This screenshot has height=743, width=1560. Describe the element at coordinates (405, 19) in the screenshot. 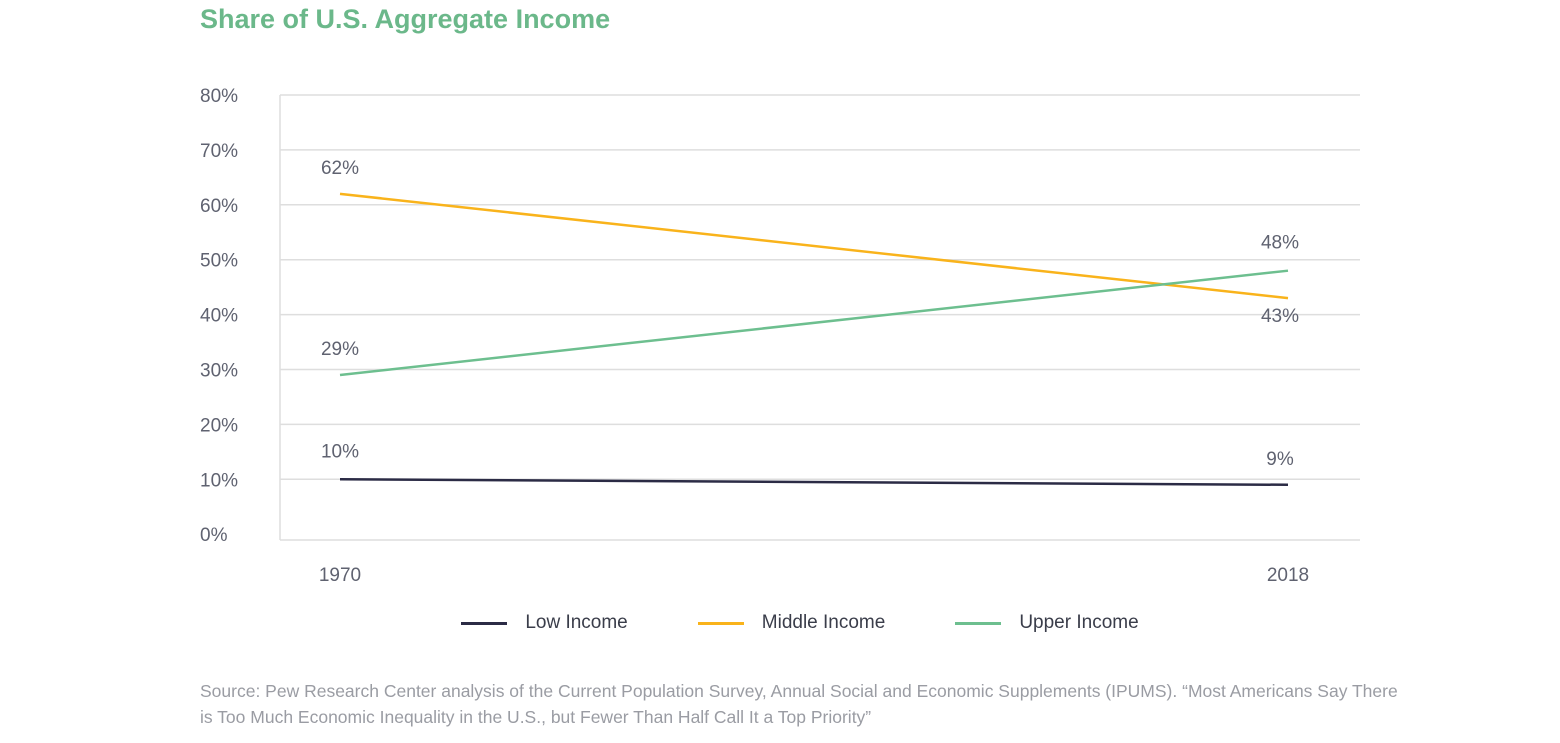

I see `chart-title: Share of U.S. Aggregate Income` at that location.